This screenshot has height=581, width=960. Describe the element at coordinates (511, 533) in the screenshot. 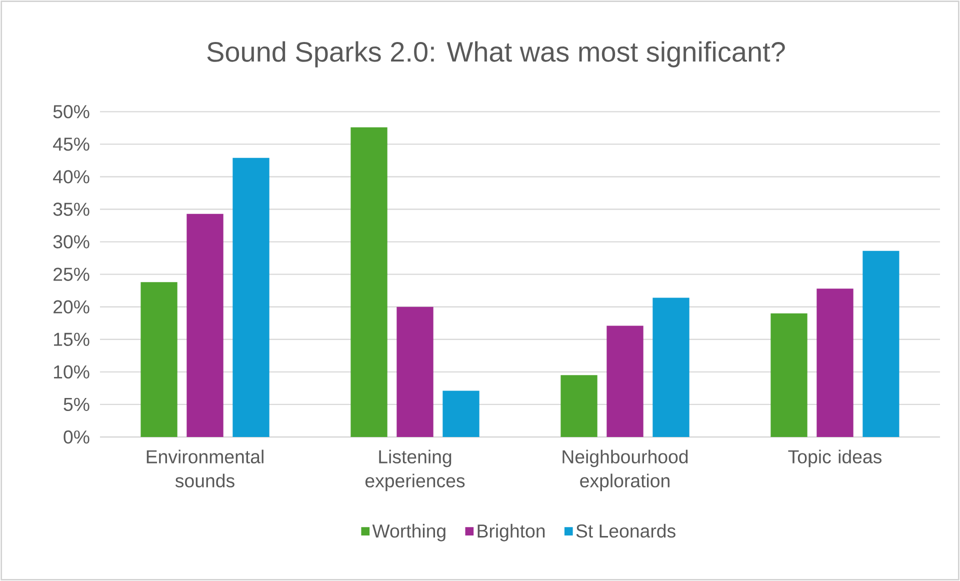

I see `legend-label: Brighton` at that location.